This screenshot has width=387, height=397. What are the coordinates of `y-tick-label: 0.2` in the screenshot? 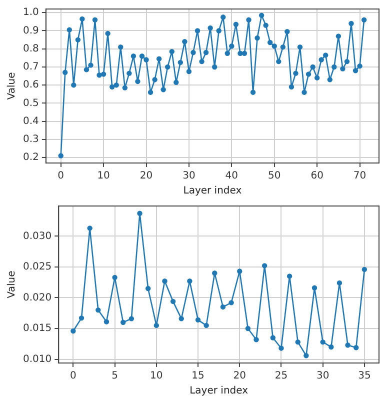 It's located at (30, 158).